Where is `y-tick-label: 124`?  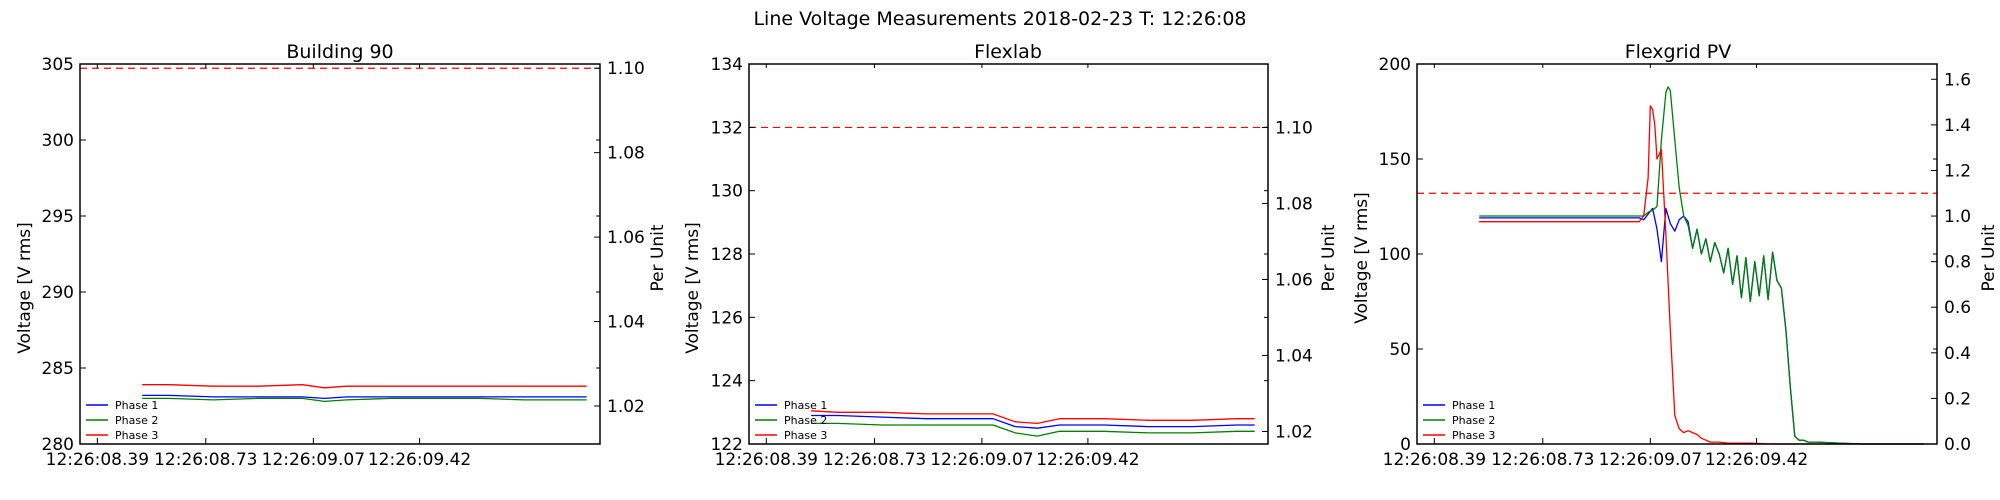 y-tick-label: 124 is located at coordinates (727, 382).